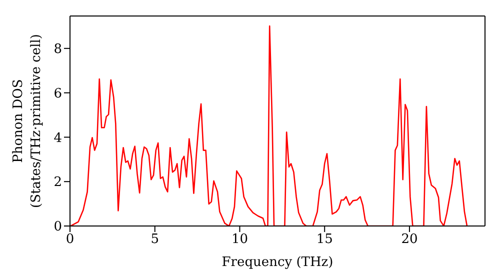 Image resolution: width=500 pixels, height=280 pixels. What do you see at coordinates (58, 182) in the screenshot?
I see `y-tick-label: 2` at bounding box center [58, 182].